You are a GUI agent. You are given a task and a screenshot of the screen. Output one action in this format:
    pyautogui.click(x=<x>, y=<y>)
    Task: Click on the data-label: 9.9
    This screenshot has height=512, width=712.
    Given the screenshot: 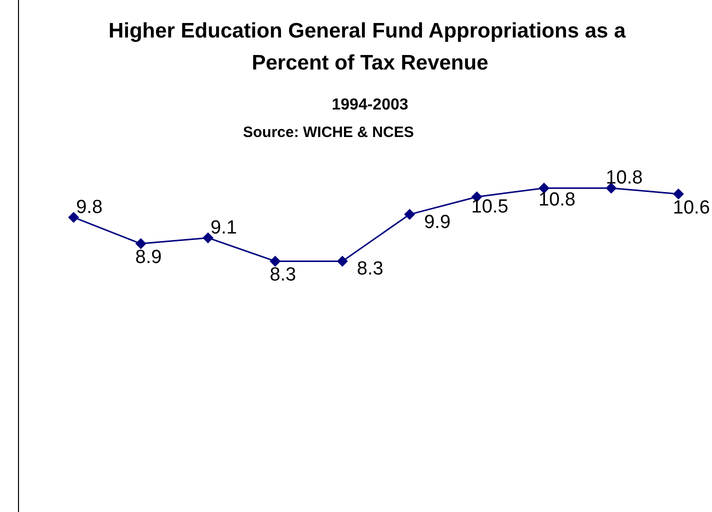 What is the action you would take?
    pyautogui.click(x=437, y=222)
    